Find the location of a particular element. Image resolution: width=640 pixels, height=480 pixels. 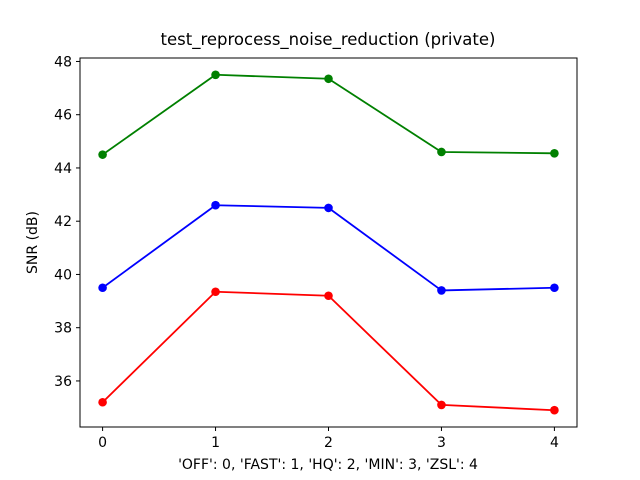

x-tick-label: 3 is located at coordinates (441, 443).